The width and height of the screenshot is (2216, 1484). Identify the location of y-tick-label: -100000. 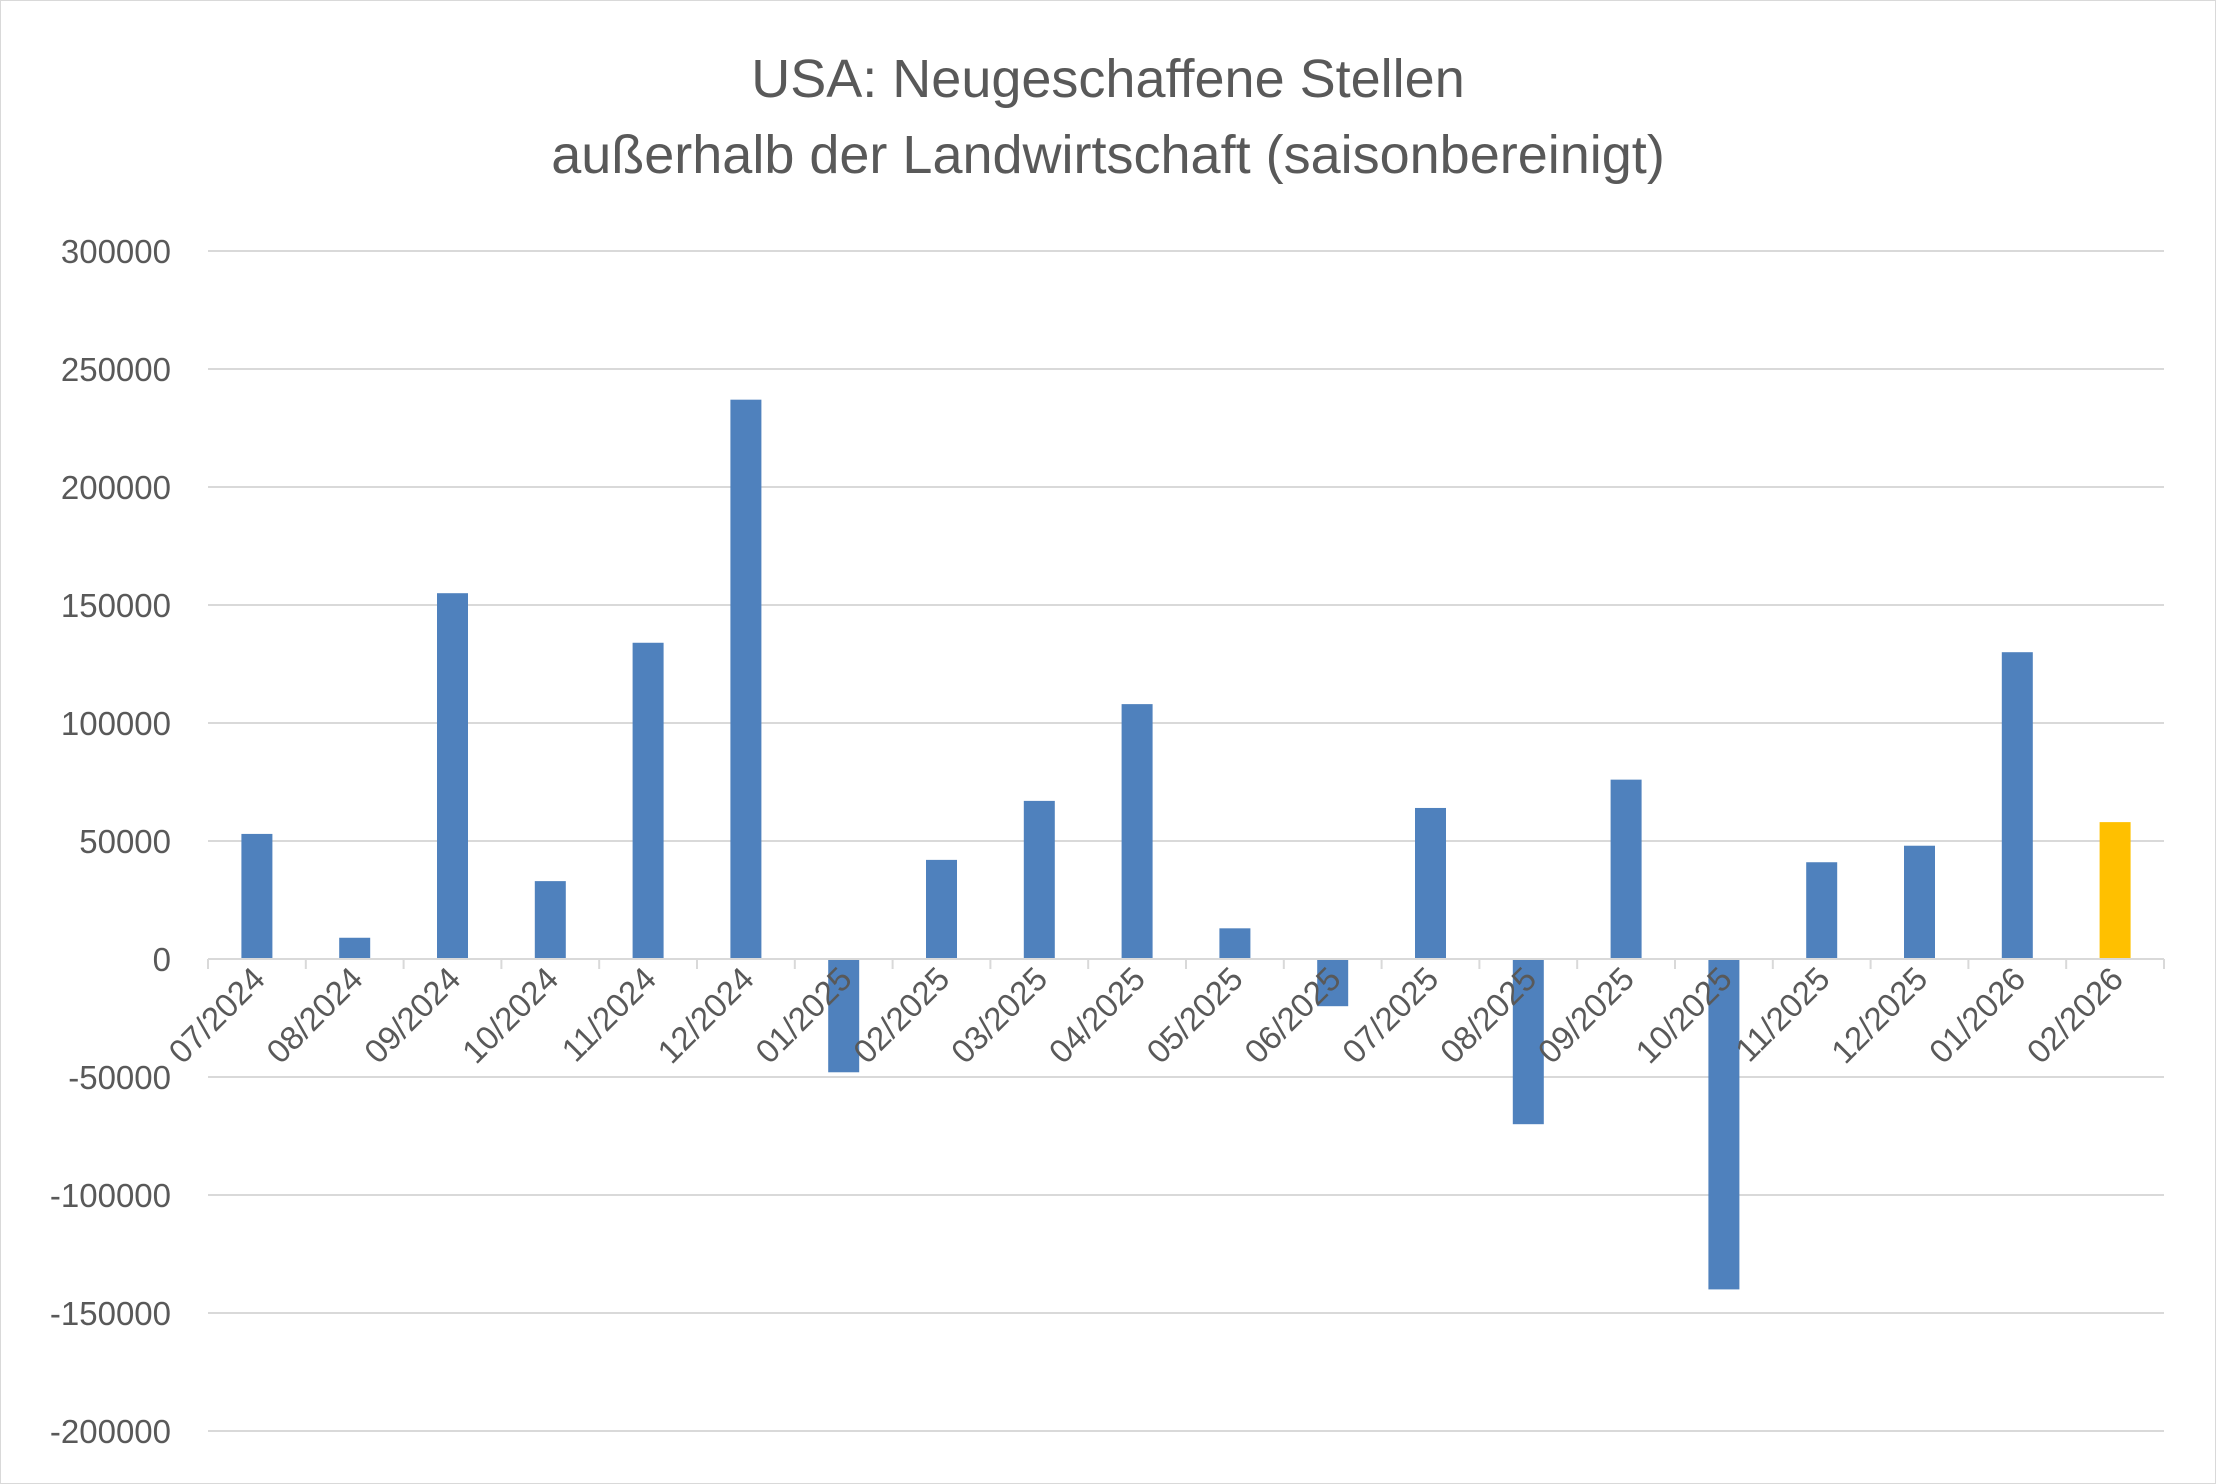
(110, 1195).